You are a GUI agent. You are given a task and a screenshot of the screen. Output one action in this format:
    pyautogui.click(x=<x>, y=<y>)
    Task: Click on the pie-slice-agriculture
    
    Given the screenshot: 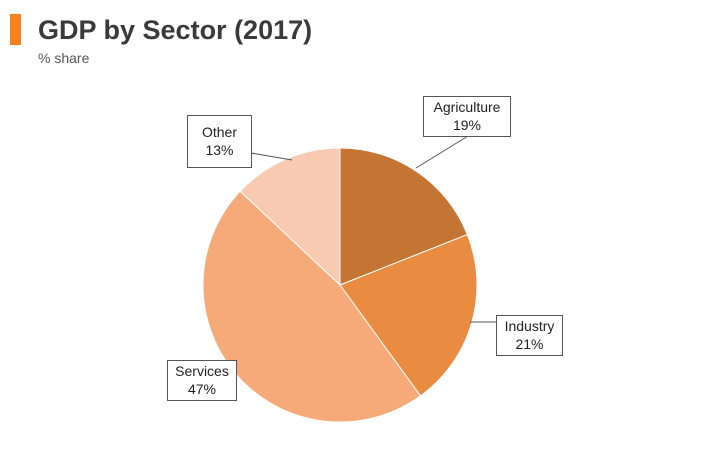 What is the action you would take?
    pyautogui.click(x=404, y=216)
    